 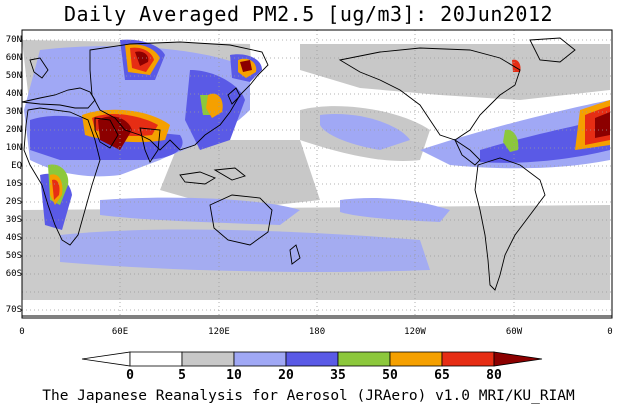 What do you see at coordinates (13, 256) in the screenshot?
I see `lat-label: 50S` at bounding box center [13, 256].